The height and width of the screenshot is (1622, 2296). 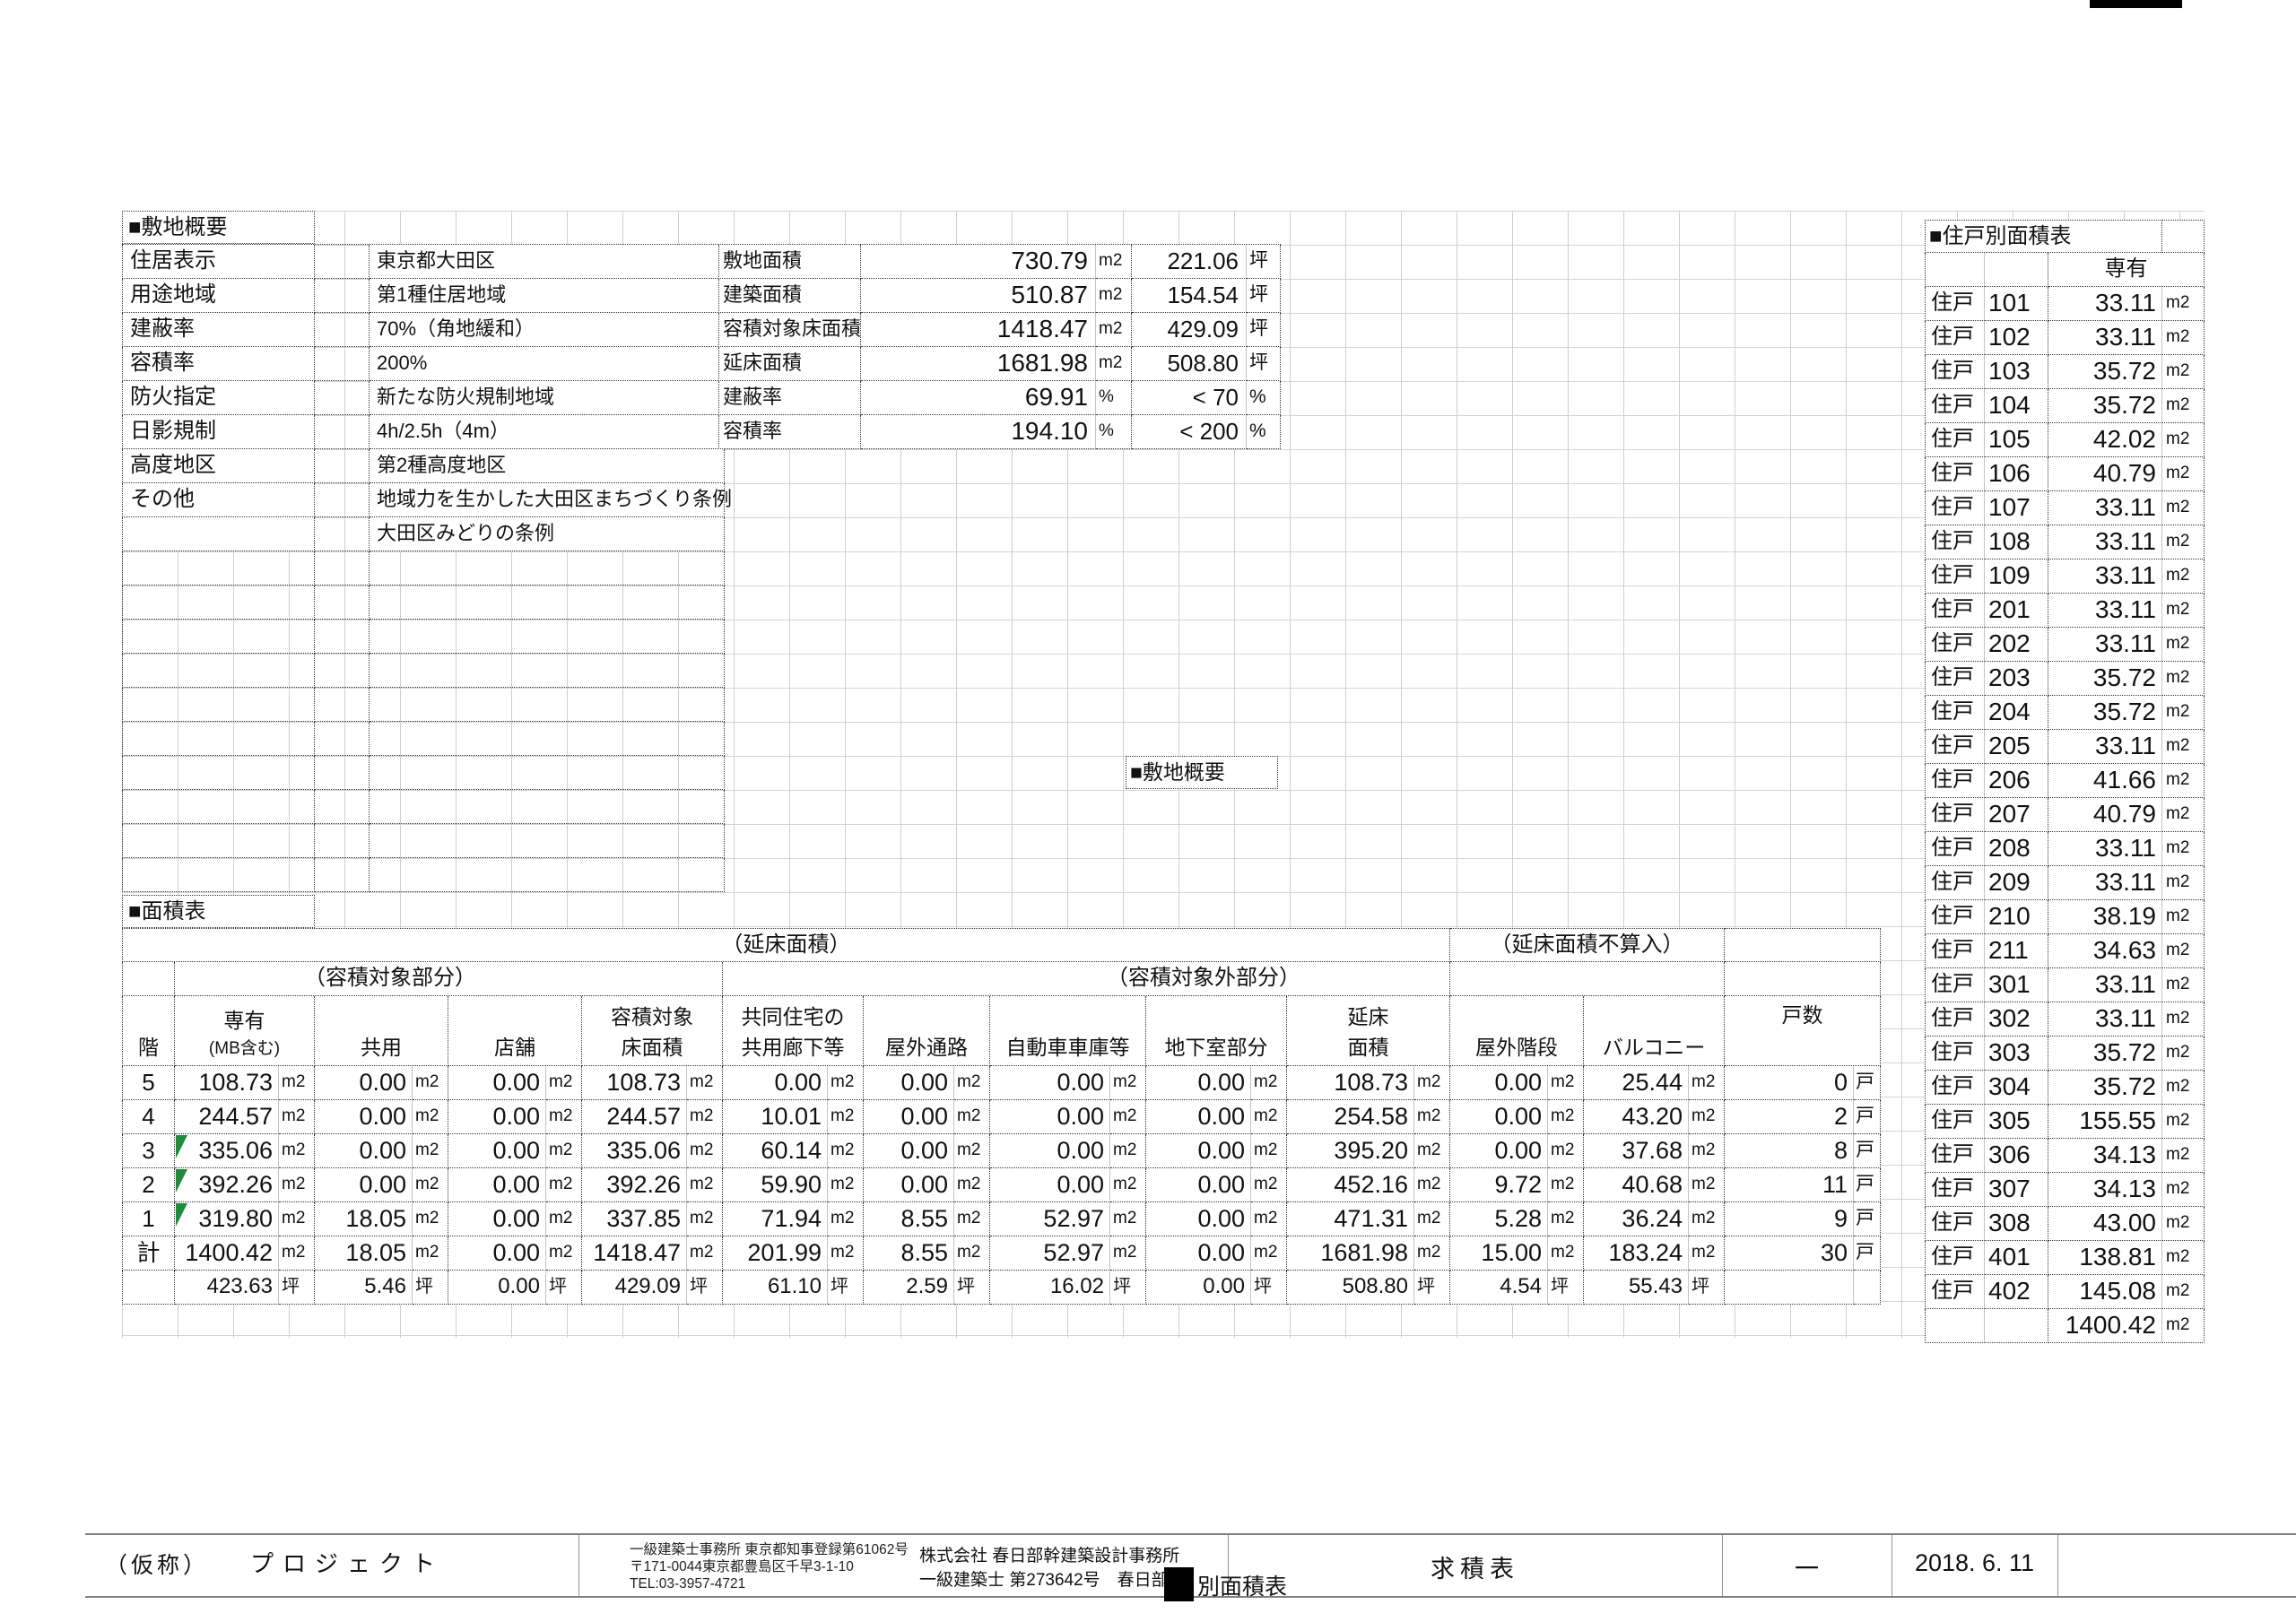 I want to click on site-row: 建蔽率 70%（角地緩和）, so click(x=423, y=330).